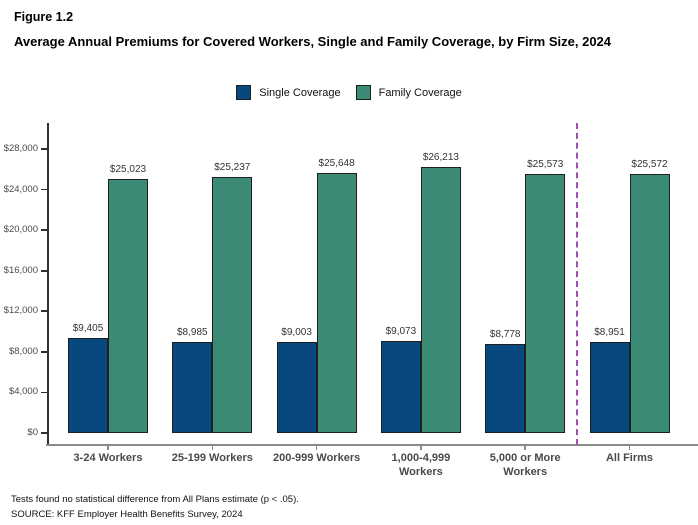  I want to click on legend-label: Family Coverage, so click(420, 92).